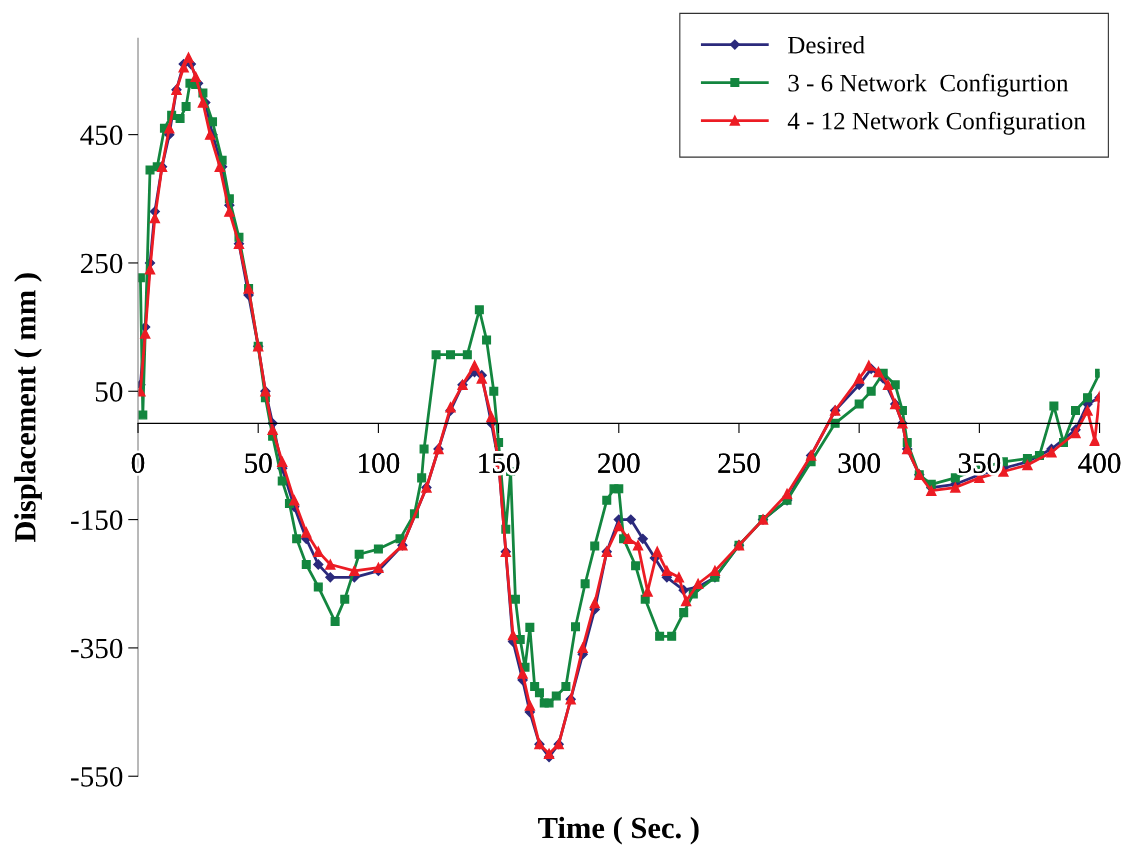  Describe the element at coordinates (138, 463) in the screenshot. I see `x-tick-label: 0` at that location.